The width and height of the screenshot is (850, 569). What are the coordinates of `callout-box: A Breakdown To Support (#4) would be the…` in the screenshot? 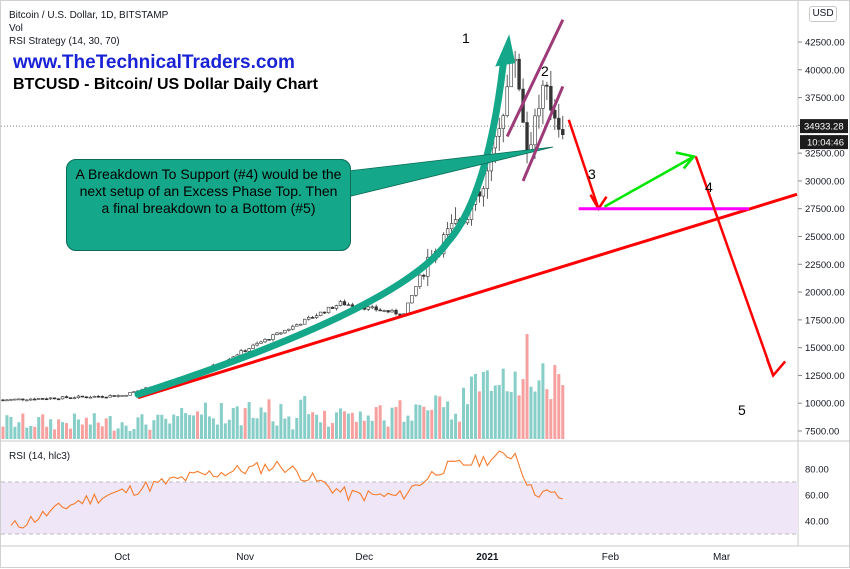 It's located at (208, 205).